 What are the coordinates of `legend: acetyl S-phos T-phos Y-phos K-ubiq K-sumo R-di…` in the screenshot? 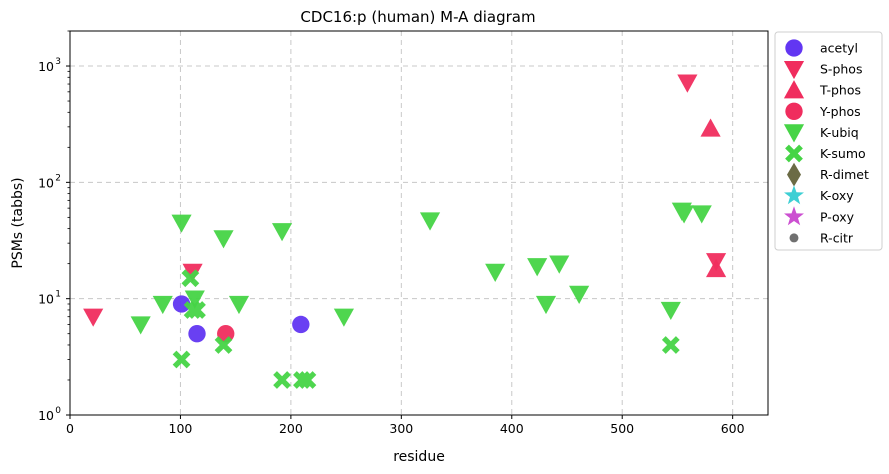 It's located at (828, 141).